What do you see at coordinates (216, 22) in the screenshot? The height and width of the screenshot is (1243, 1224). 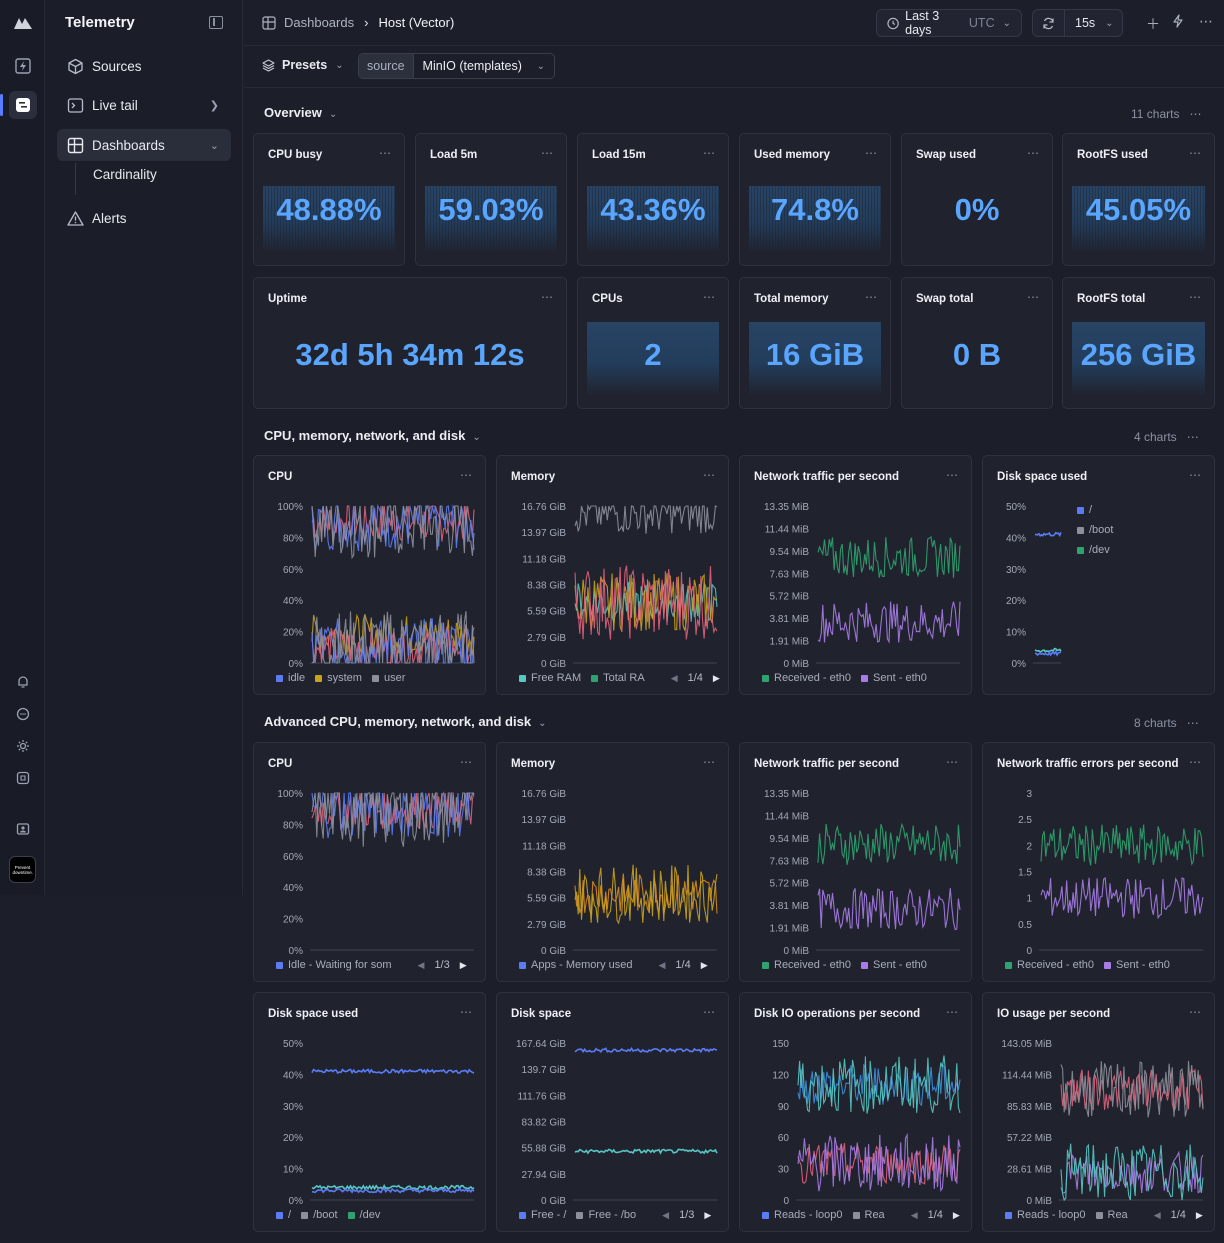 I see `sidebar-collapse-icon` at bounding box center [216, 22].